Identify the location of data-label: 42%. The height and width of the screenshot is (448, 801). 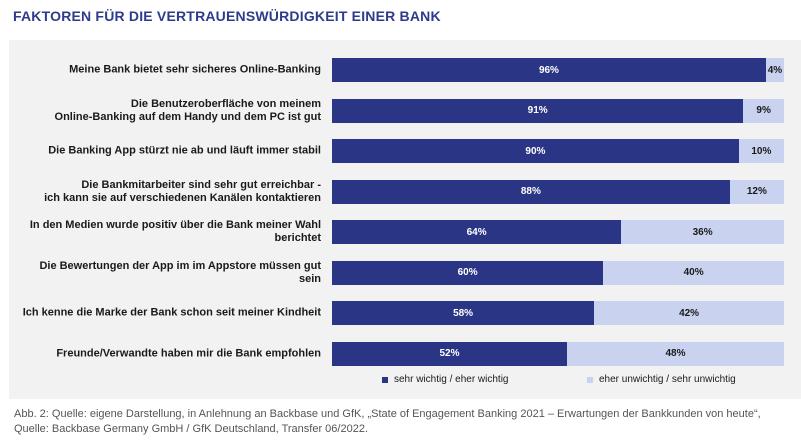
(689, 313).